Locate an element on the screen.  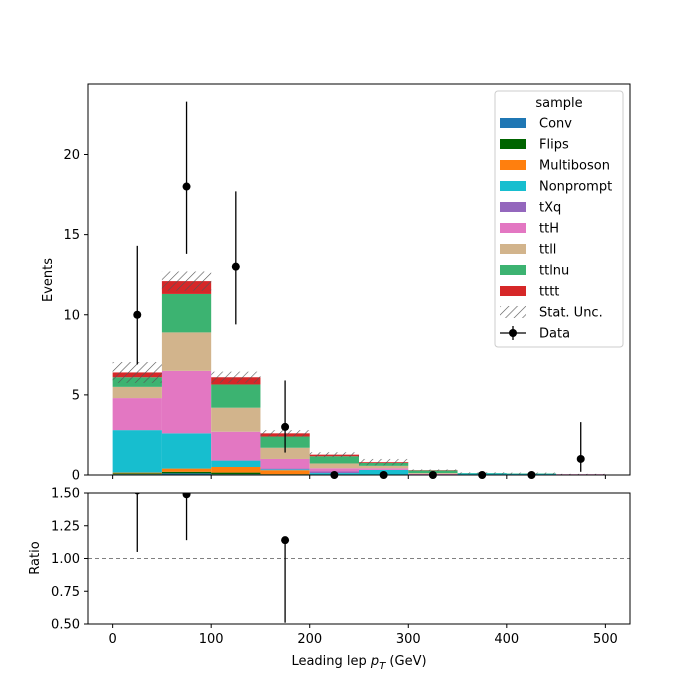
ratio-x-ticks: 0 100 200 300 400 500 is located at coordinates (363, 635).